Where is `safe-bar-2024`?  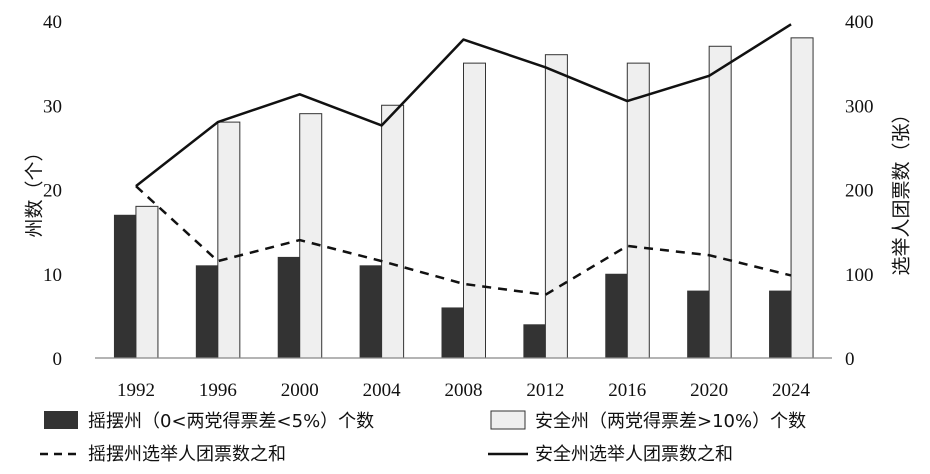 safe-bar-2024 is located at coordinates (802, 198).